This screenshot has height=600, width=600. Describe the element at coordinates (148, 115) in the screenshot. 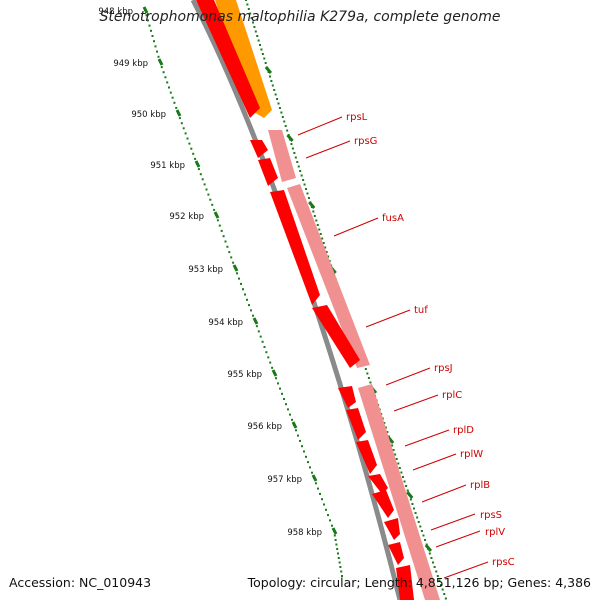

I see `kbp-label: 950 kbp` at that location.